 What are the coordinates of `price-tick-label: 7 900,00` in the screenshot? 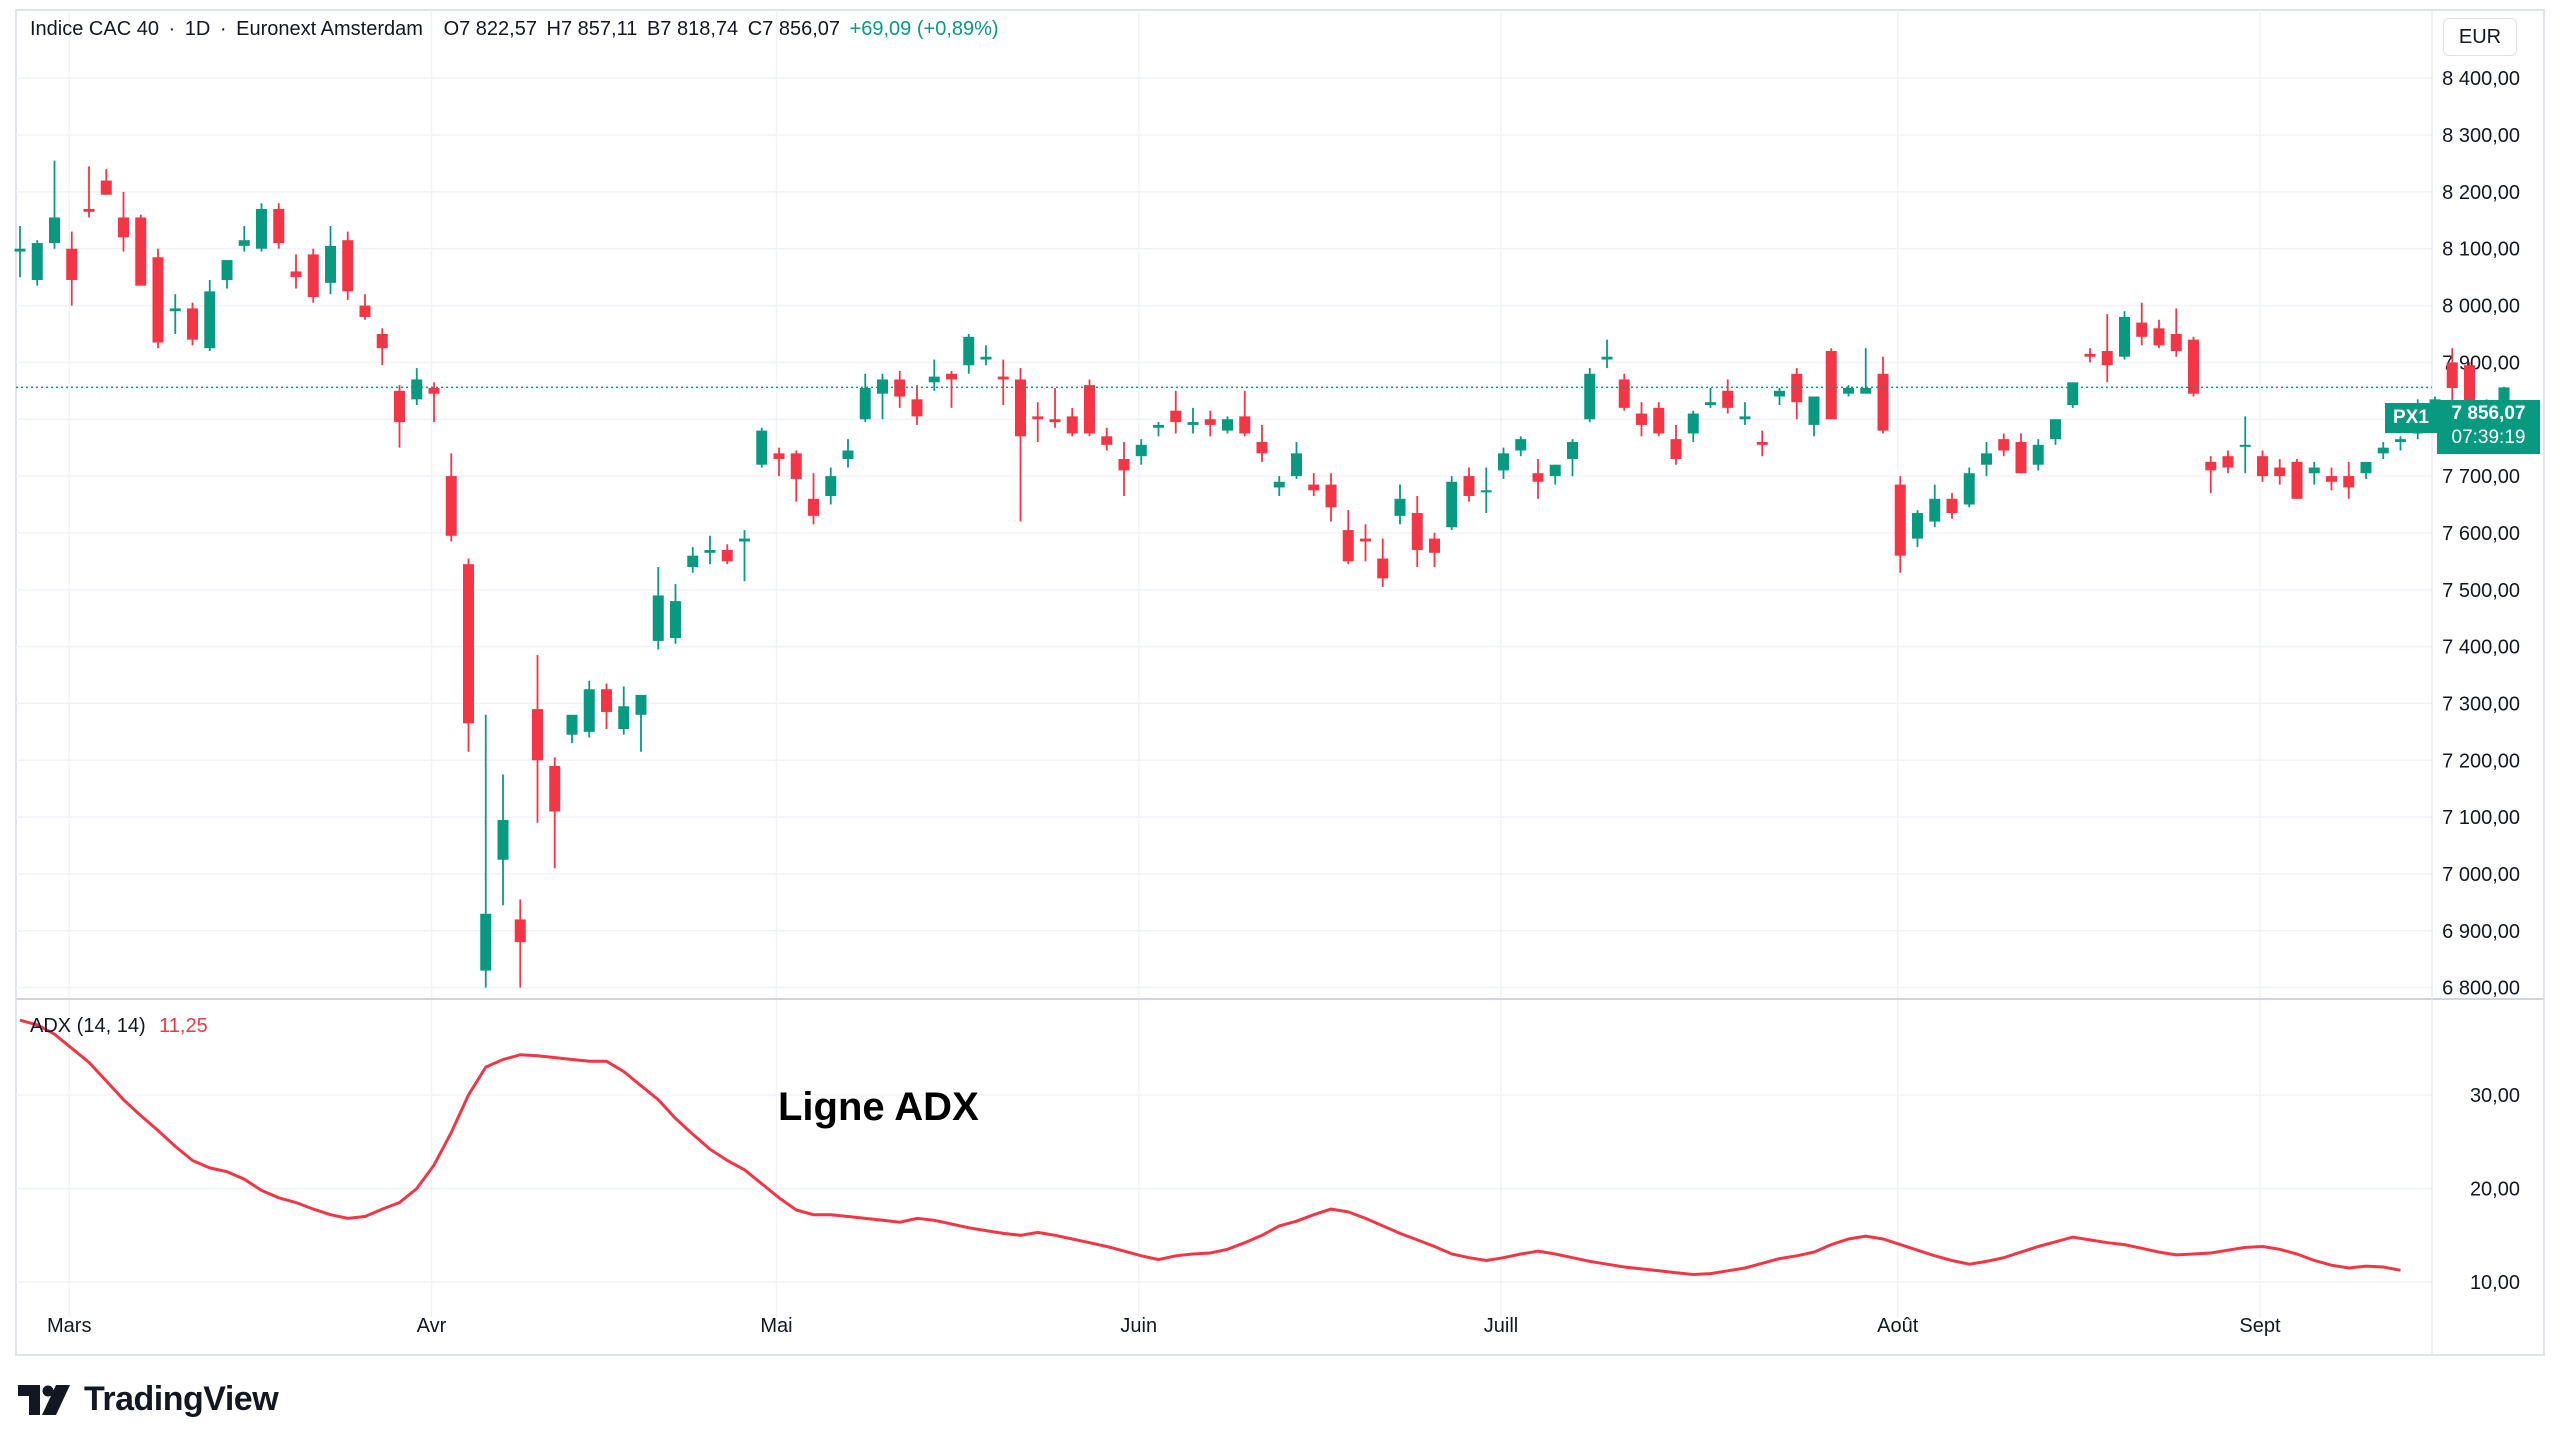 It's located at (2481, 363).